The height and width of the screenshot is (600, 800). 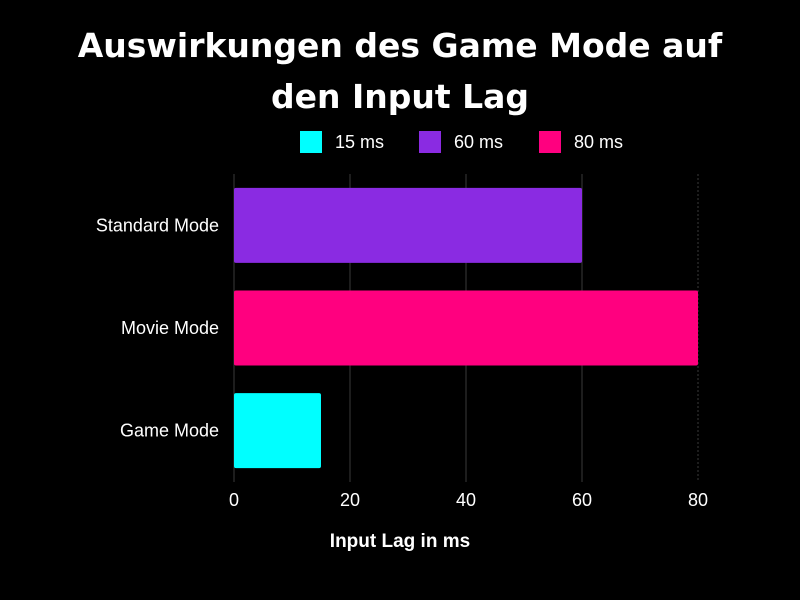 What do you see at coordinates (478, 142) in the screenshot?
I see `legend-label-60-ms: 60 ms` at bounding box center [478, 142].